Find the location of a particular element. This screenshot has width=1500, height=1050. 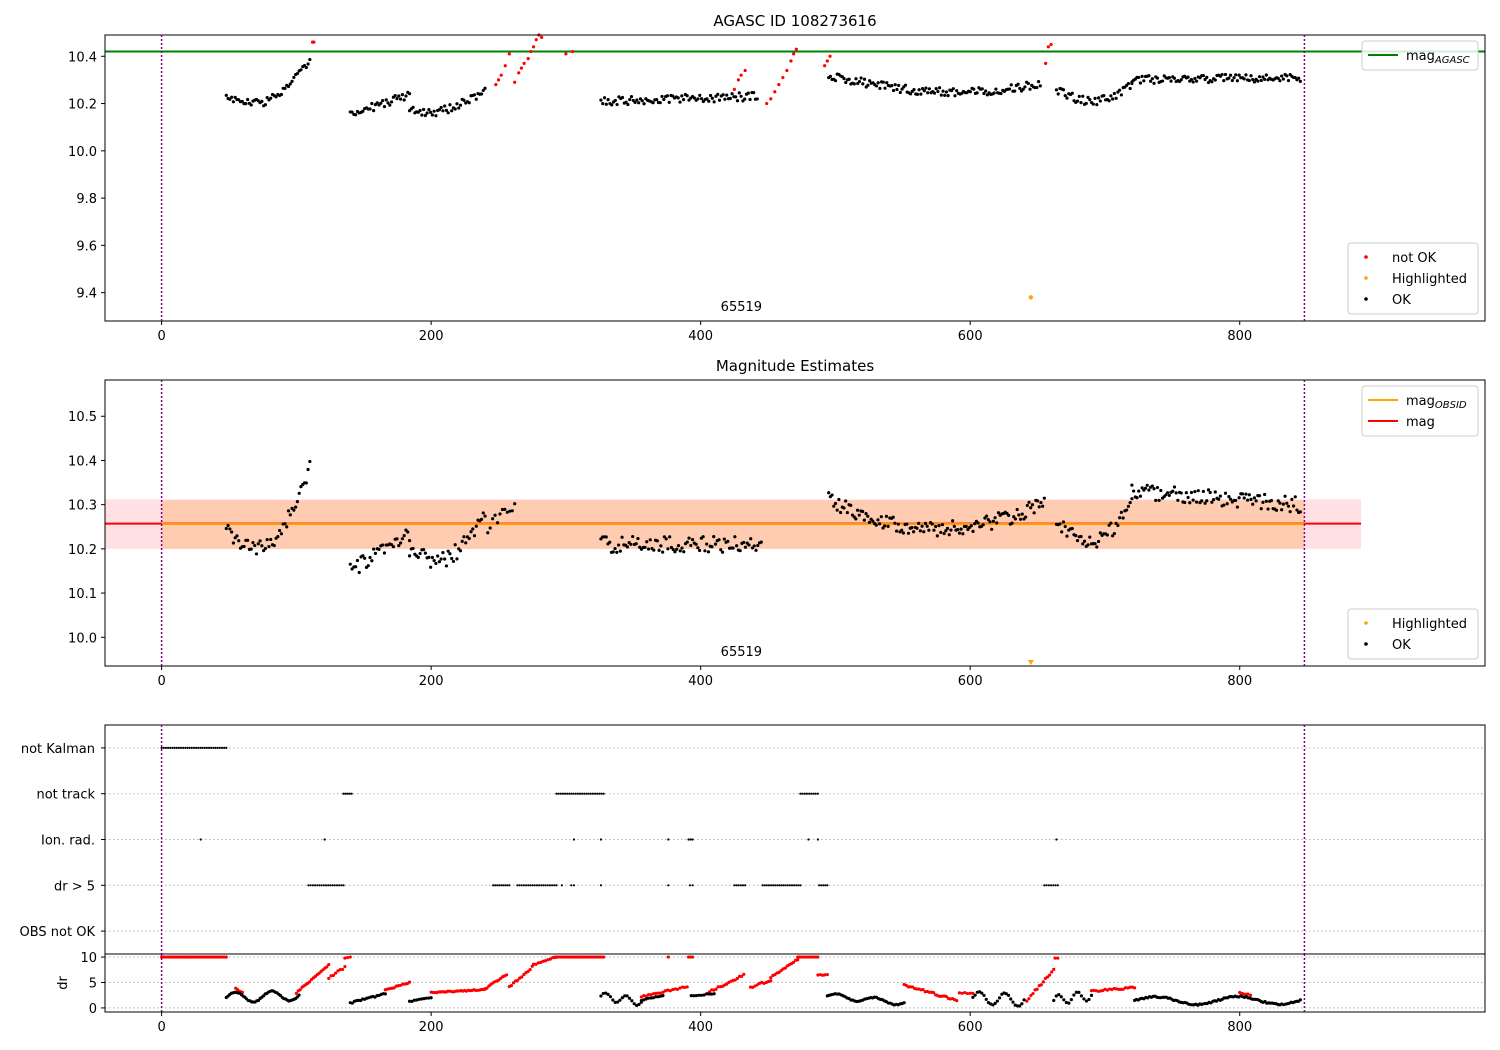

y-tick-label: 9.6 is located at coordinates (86, 246).